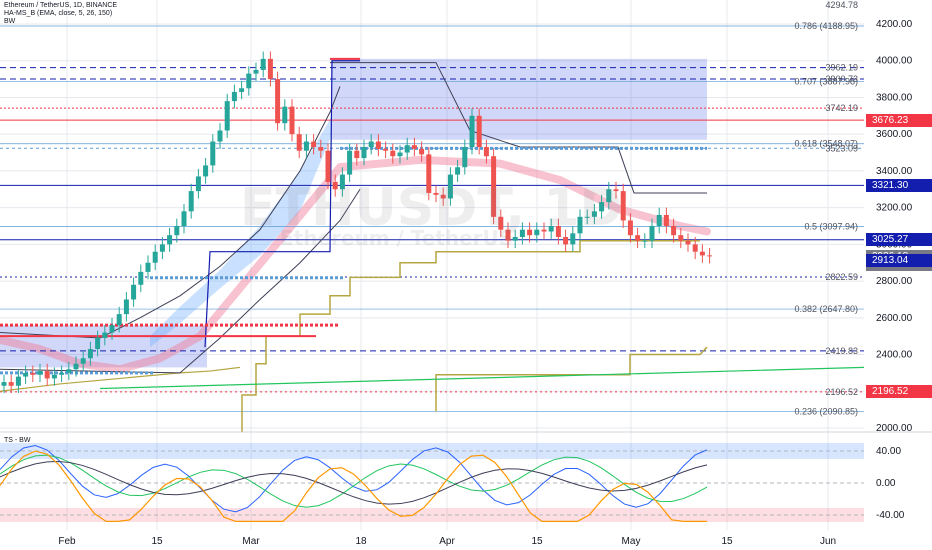 This screenshot has width=932, height=550. What do you see at coordinates (120, 379) in the screenshot?
I see `olive-lower-line` at bounding box center [120, 379].